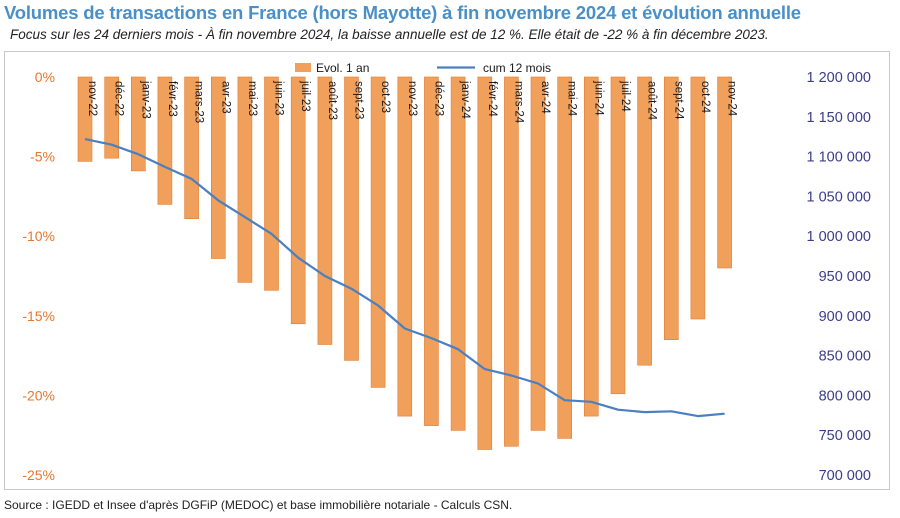  What do you see at coordinates (678, 100) in the screenshot?
I see `category-label: sept-24` at bounding box center [678, 100].